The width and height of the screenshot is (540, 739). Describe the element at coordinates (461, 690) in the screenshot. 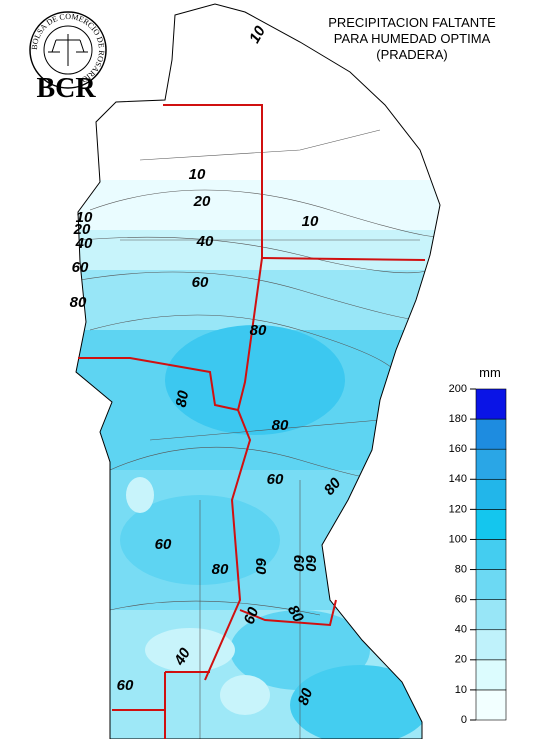

I see `legend-label: 10` at that location.